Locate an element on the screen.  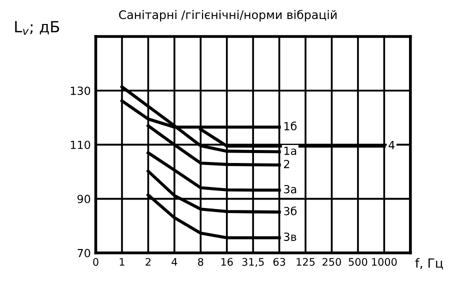
x-tick-label: 1000 is located at coordinates (384, 262).